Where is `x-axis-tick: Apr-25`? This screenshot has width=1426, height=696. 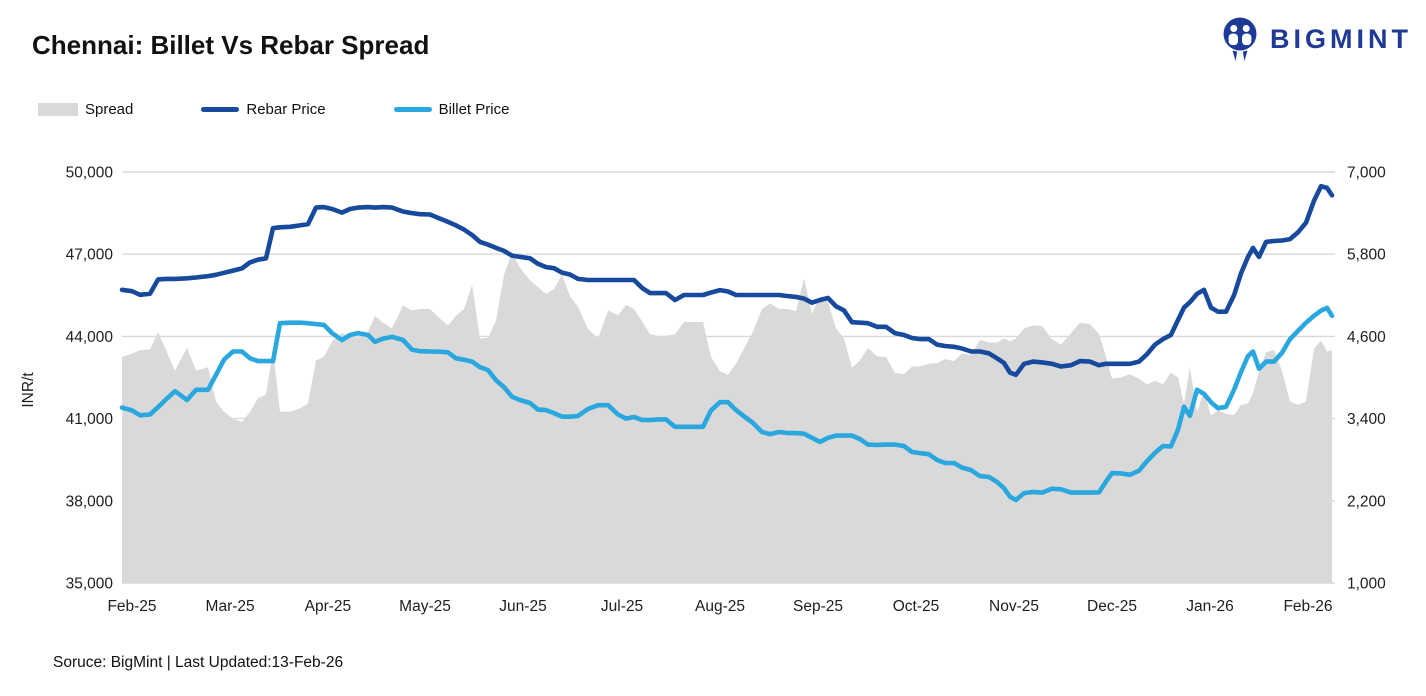 x-axis-tick: Apr-25 is located at coordinates (328, 606).